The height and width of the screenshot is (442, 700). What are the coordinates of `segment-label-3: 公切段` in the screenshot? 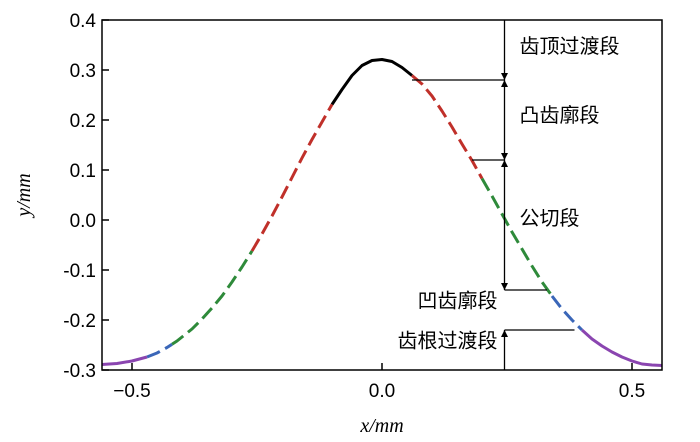 It's located at (550, 218).